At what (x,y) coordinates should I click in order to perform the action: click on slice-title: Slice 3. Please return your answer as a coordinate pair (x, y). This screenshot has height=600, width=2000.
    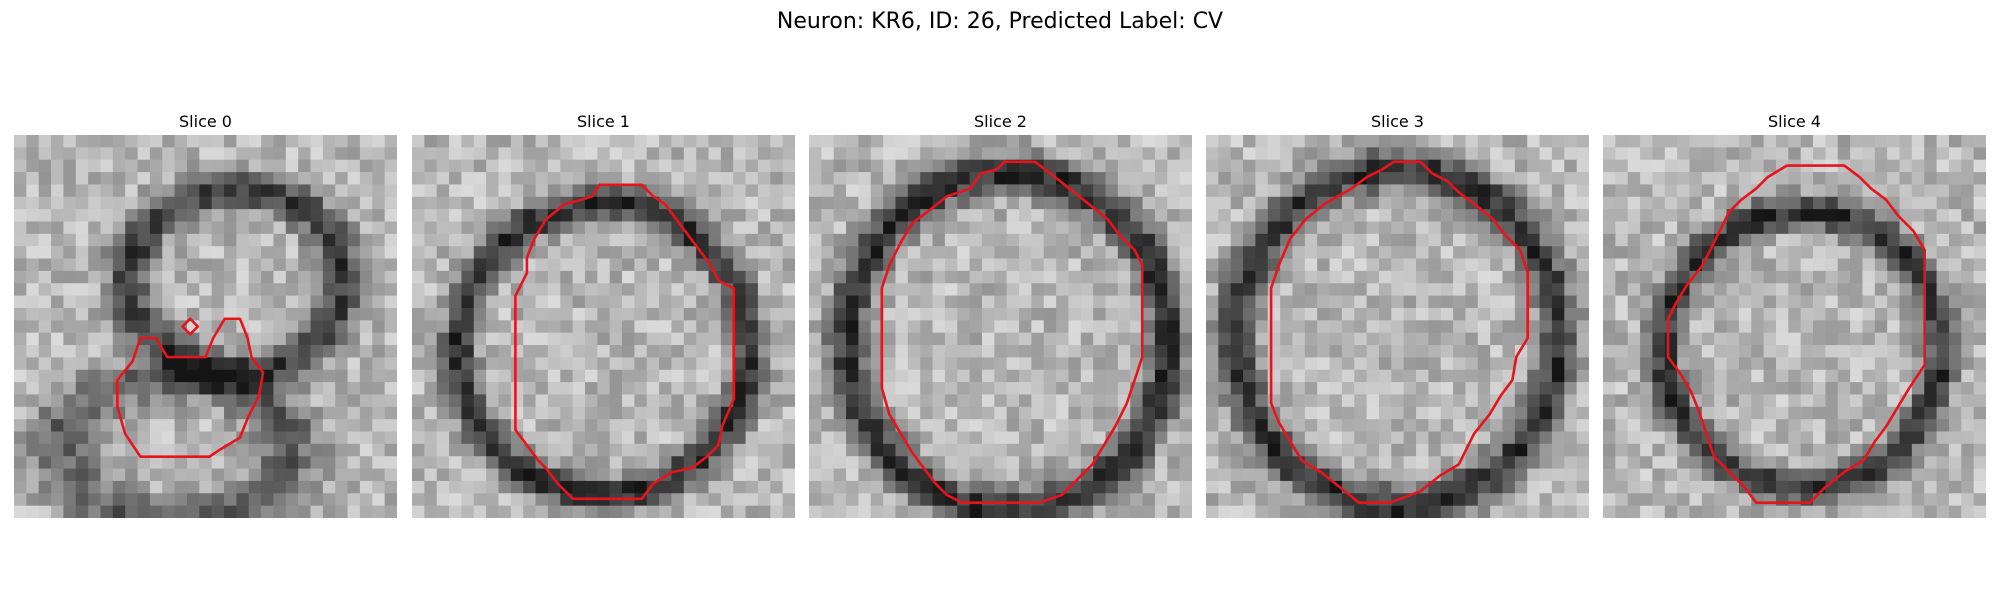
    Looking at the image, I should click on (1397, 121).